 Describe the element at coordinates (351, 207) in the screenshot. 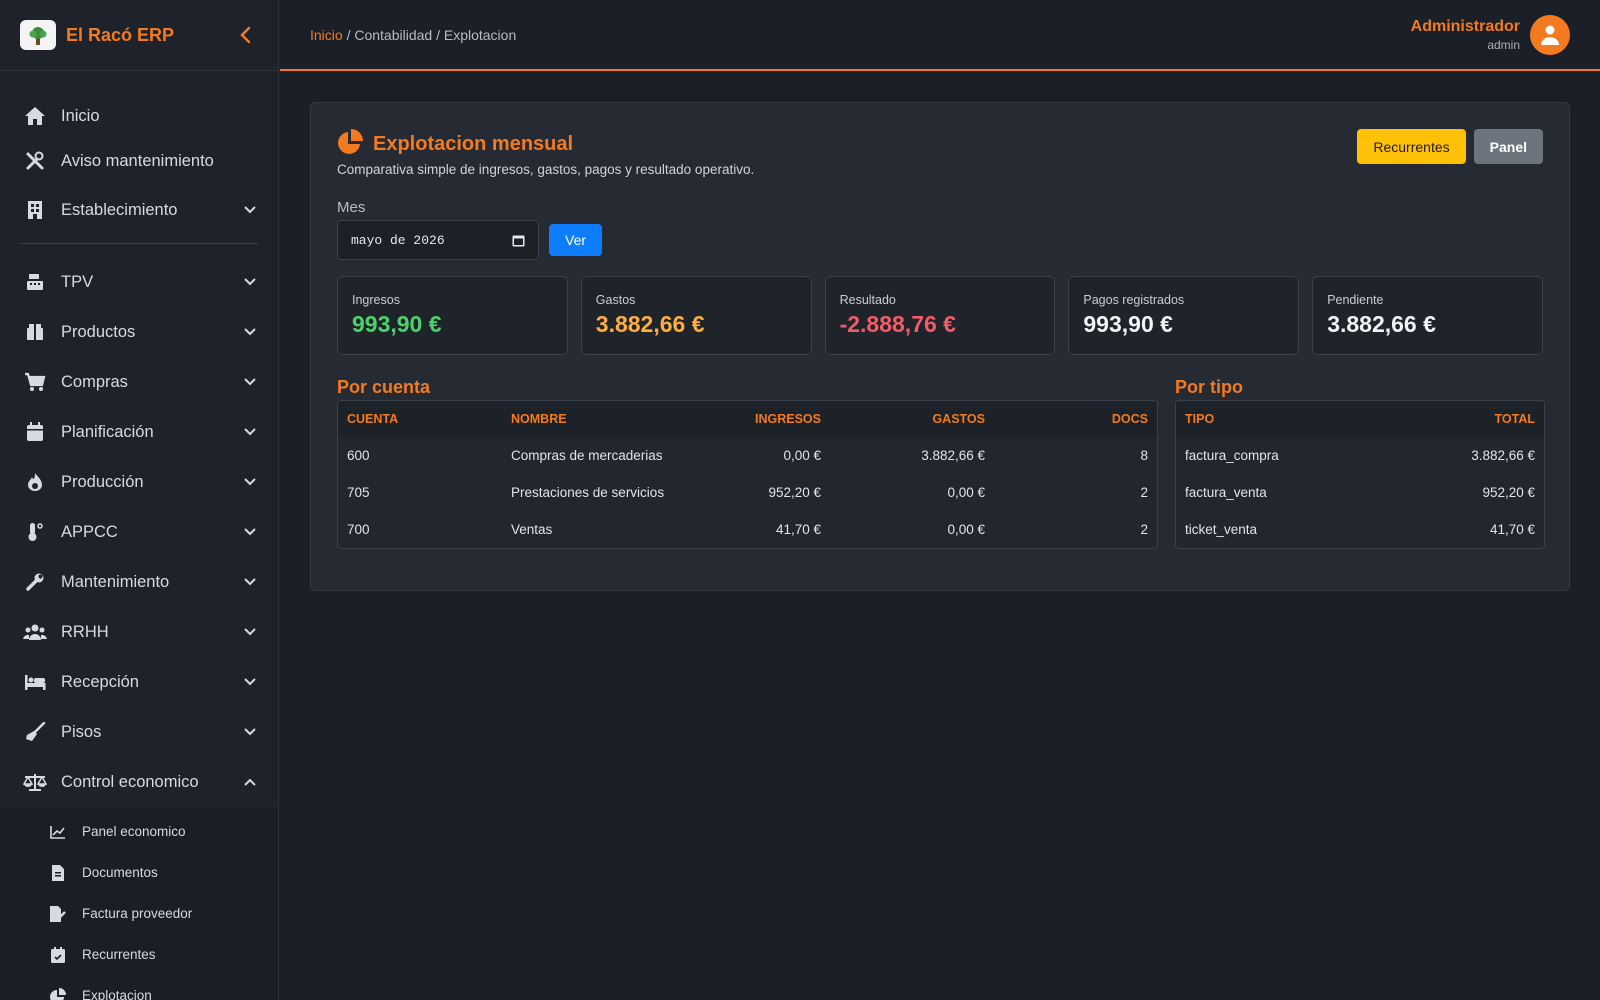

I see `mes-label: Mes` at that location.